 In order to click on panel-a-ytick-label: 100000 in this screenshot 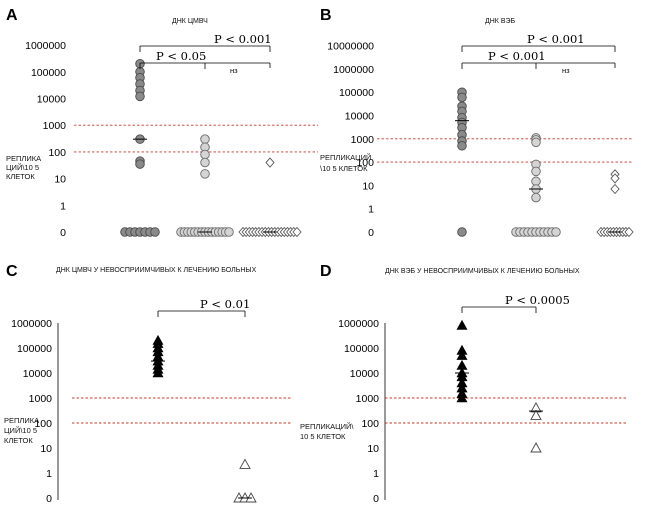, I will do `click(48, 73)`.